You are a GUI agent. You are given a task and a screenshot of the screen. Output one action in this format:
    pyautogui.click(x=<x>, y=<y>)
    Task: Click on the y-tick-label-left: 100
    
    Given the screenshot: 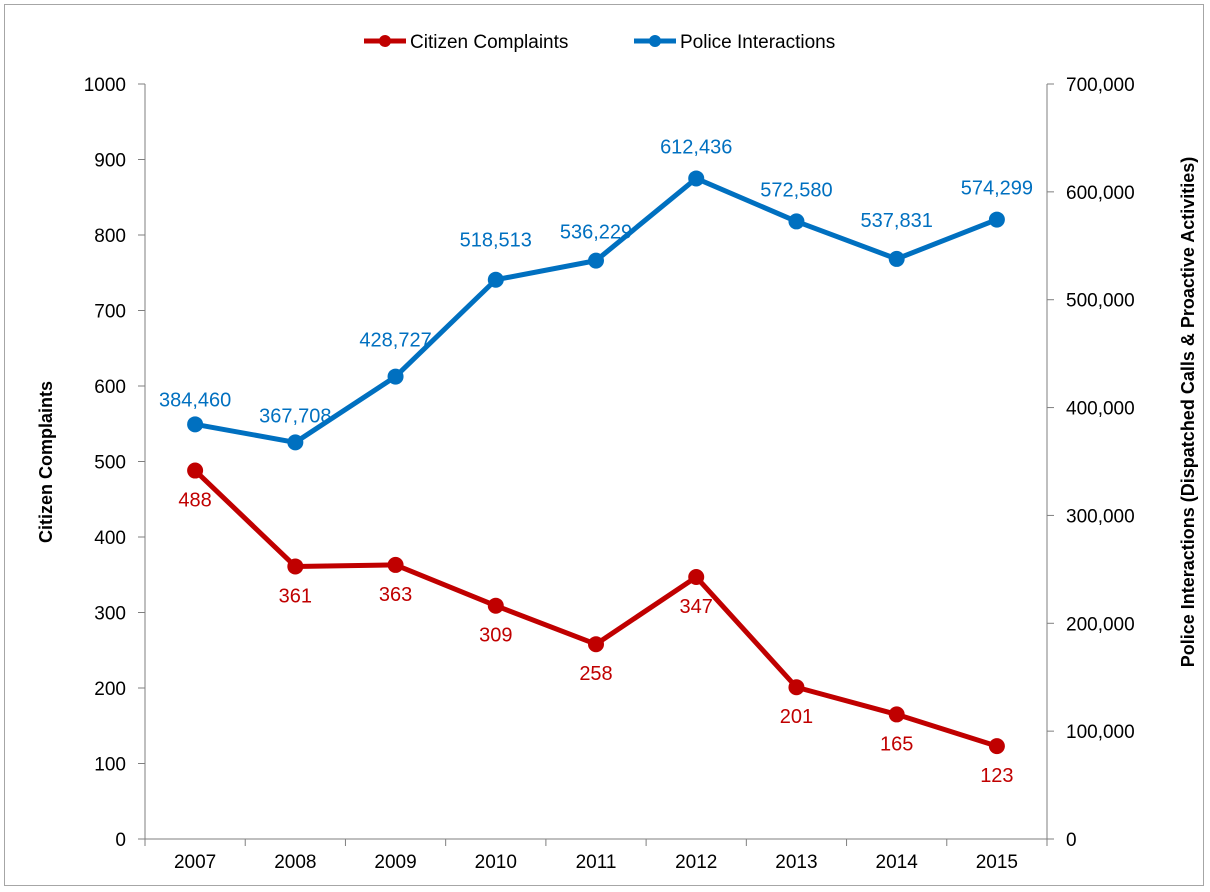 What is the action you would take?
    pyautogui.click(x=110, y=765)
    